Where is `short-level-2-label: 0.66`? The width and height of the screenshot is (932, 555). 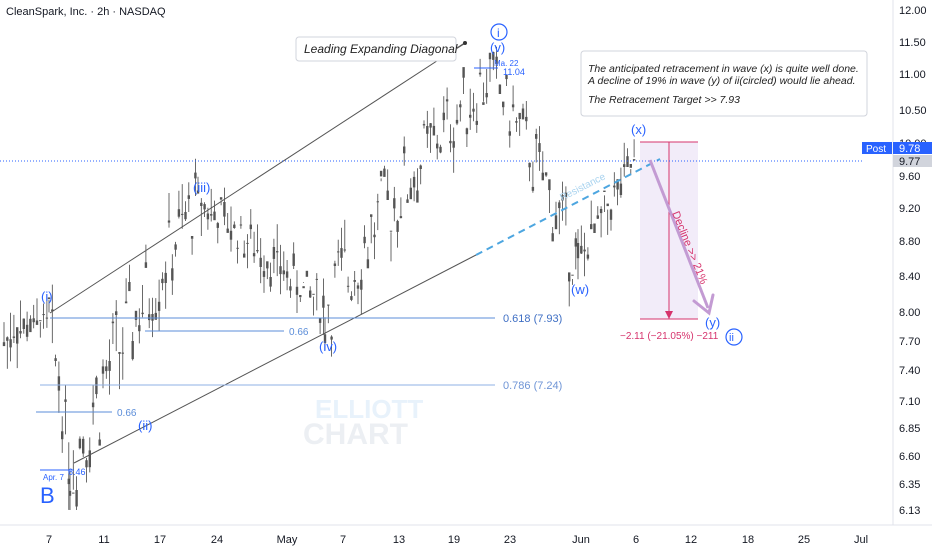
short-level-2-label: 0.66 is located at coordinates (127, 413).